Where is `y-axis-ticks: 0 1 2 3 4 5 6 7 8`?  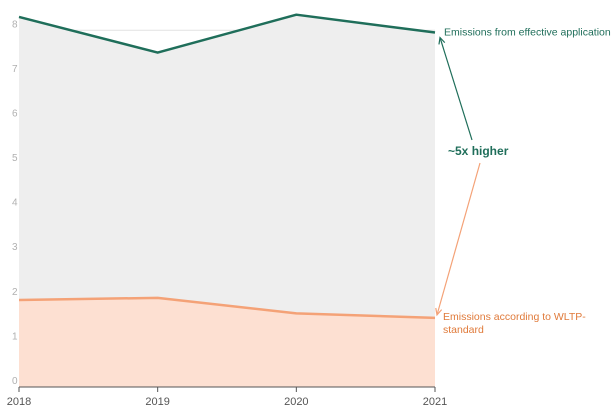 y-axis-ticks: 0 1 2 3 4 5 6 7 8 is located at coordinates (15, 203).